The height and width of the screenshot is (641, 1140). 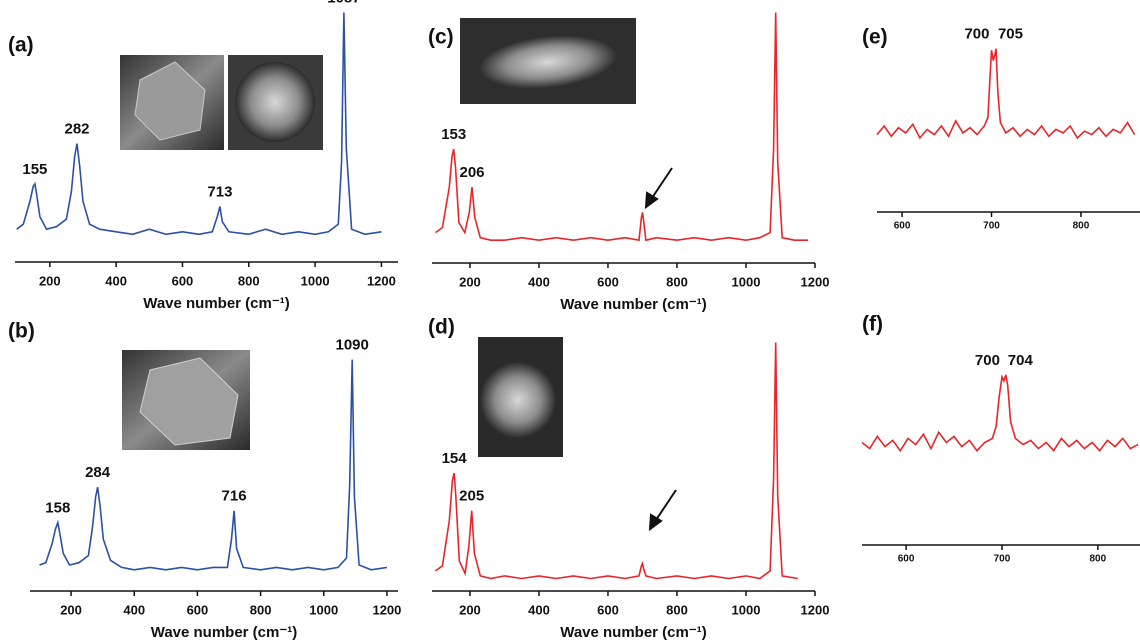 I want to click on peak-label: 158, so click(x=57, y=508).